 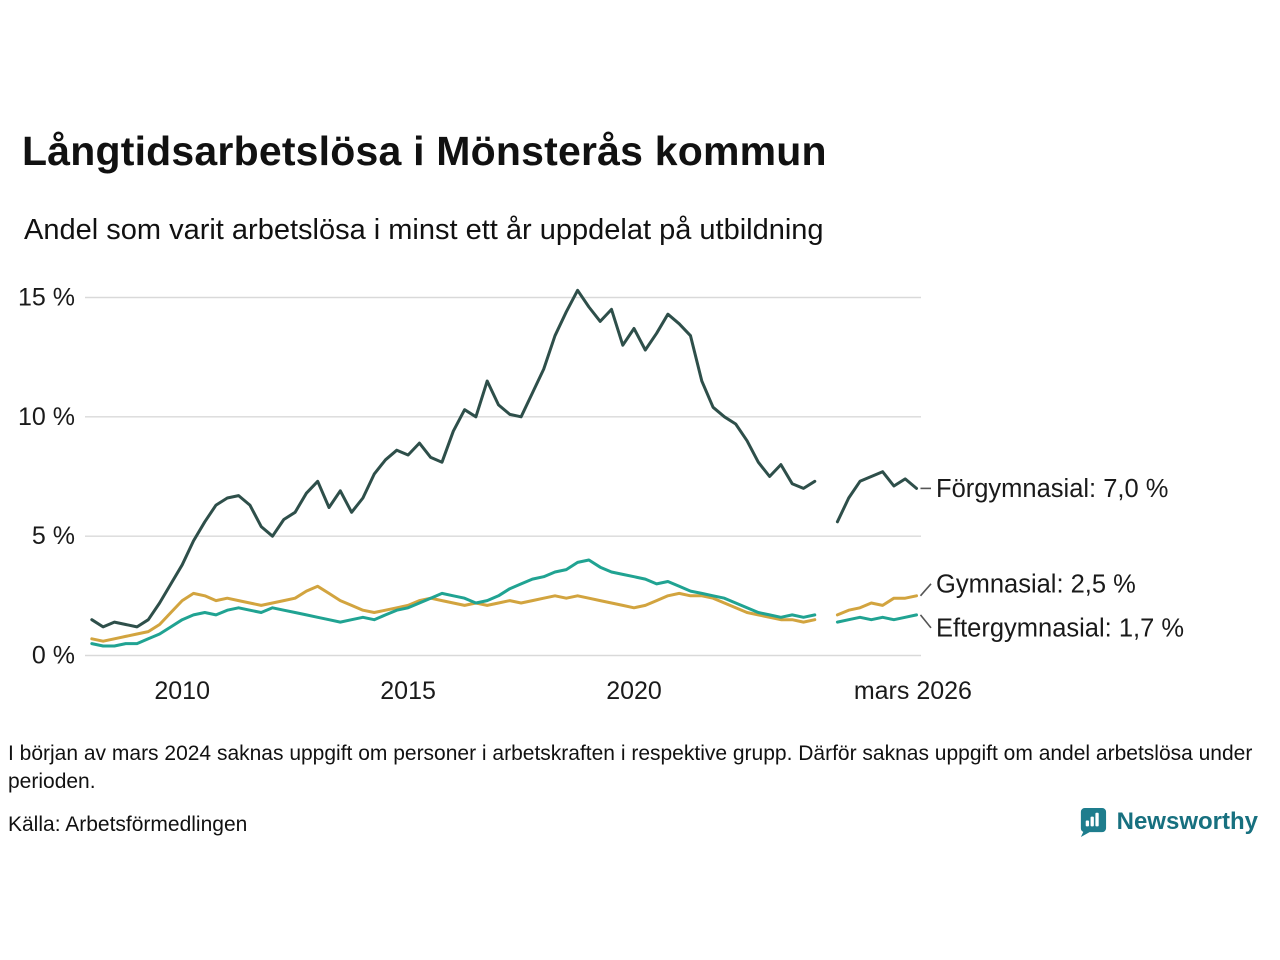 I want to click on y-tick-label: 5 %, so click(x=53, y=536).